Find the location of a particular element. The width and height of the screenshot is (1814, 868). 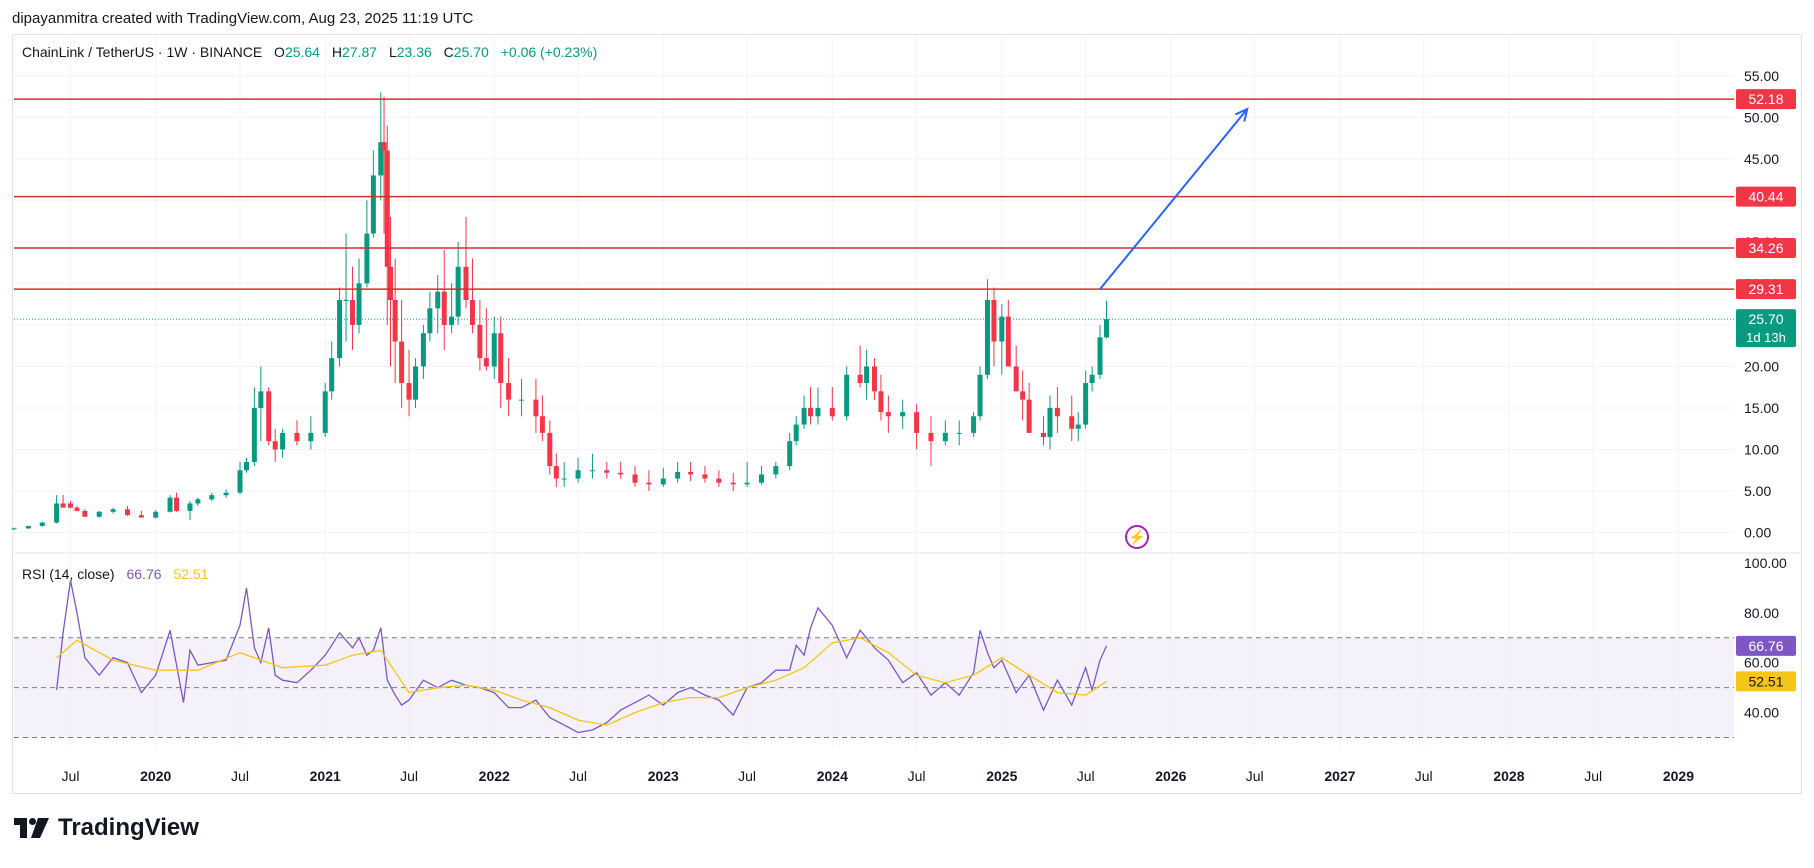

rsi-value: 66.76 is located at coordinates (144, 574).